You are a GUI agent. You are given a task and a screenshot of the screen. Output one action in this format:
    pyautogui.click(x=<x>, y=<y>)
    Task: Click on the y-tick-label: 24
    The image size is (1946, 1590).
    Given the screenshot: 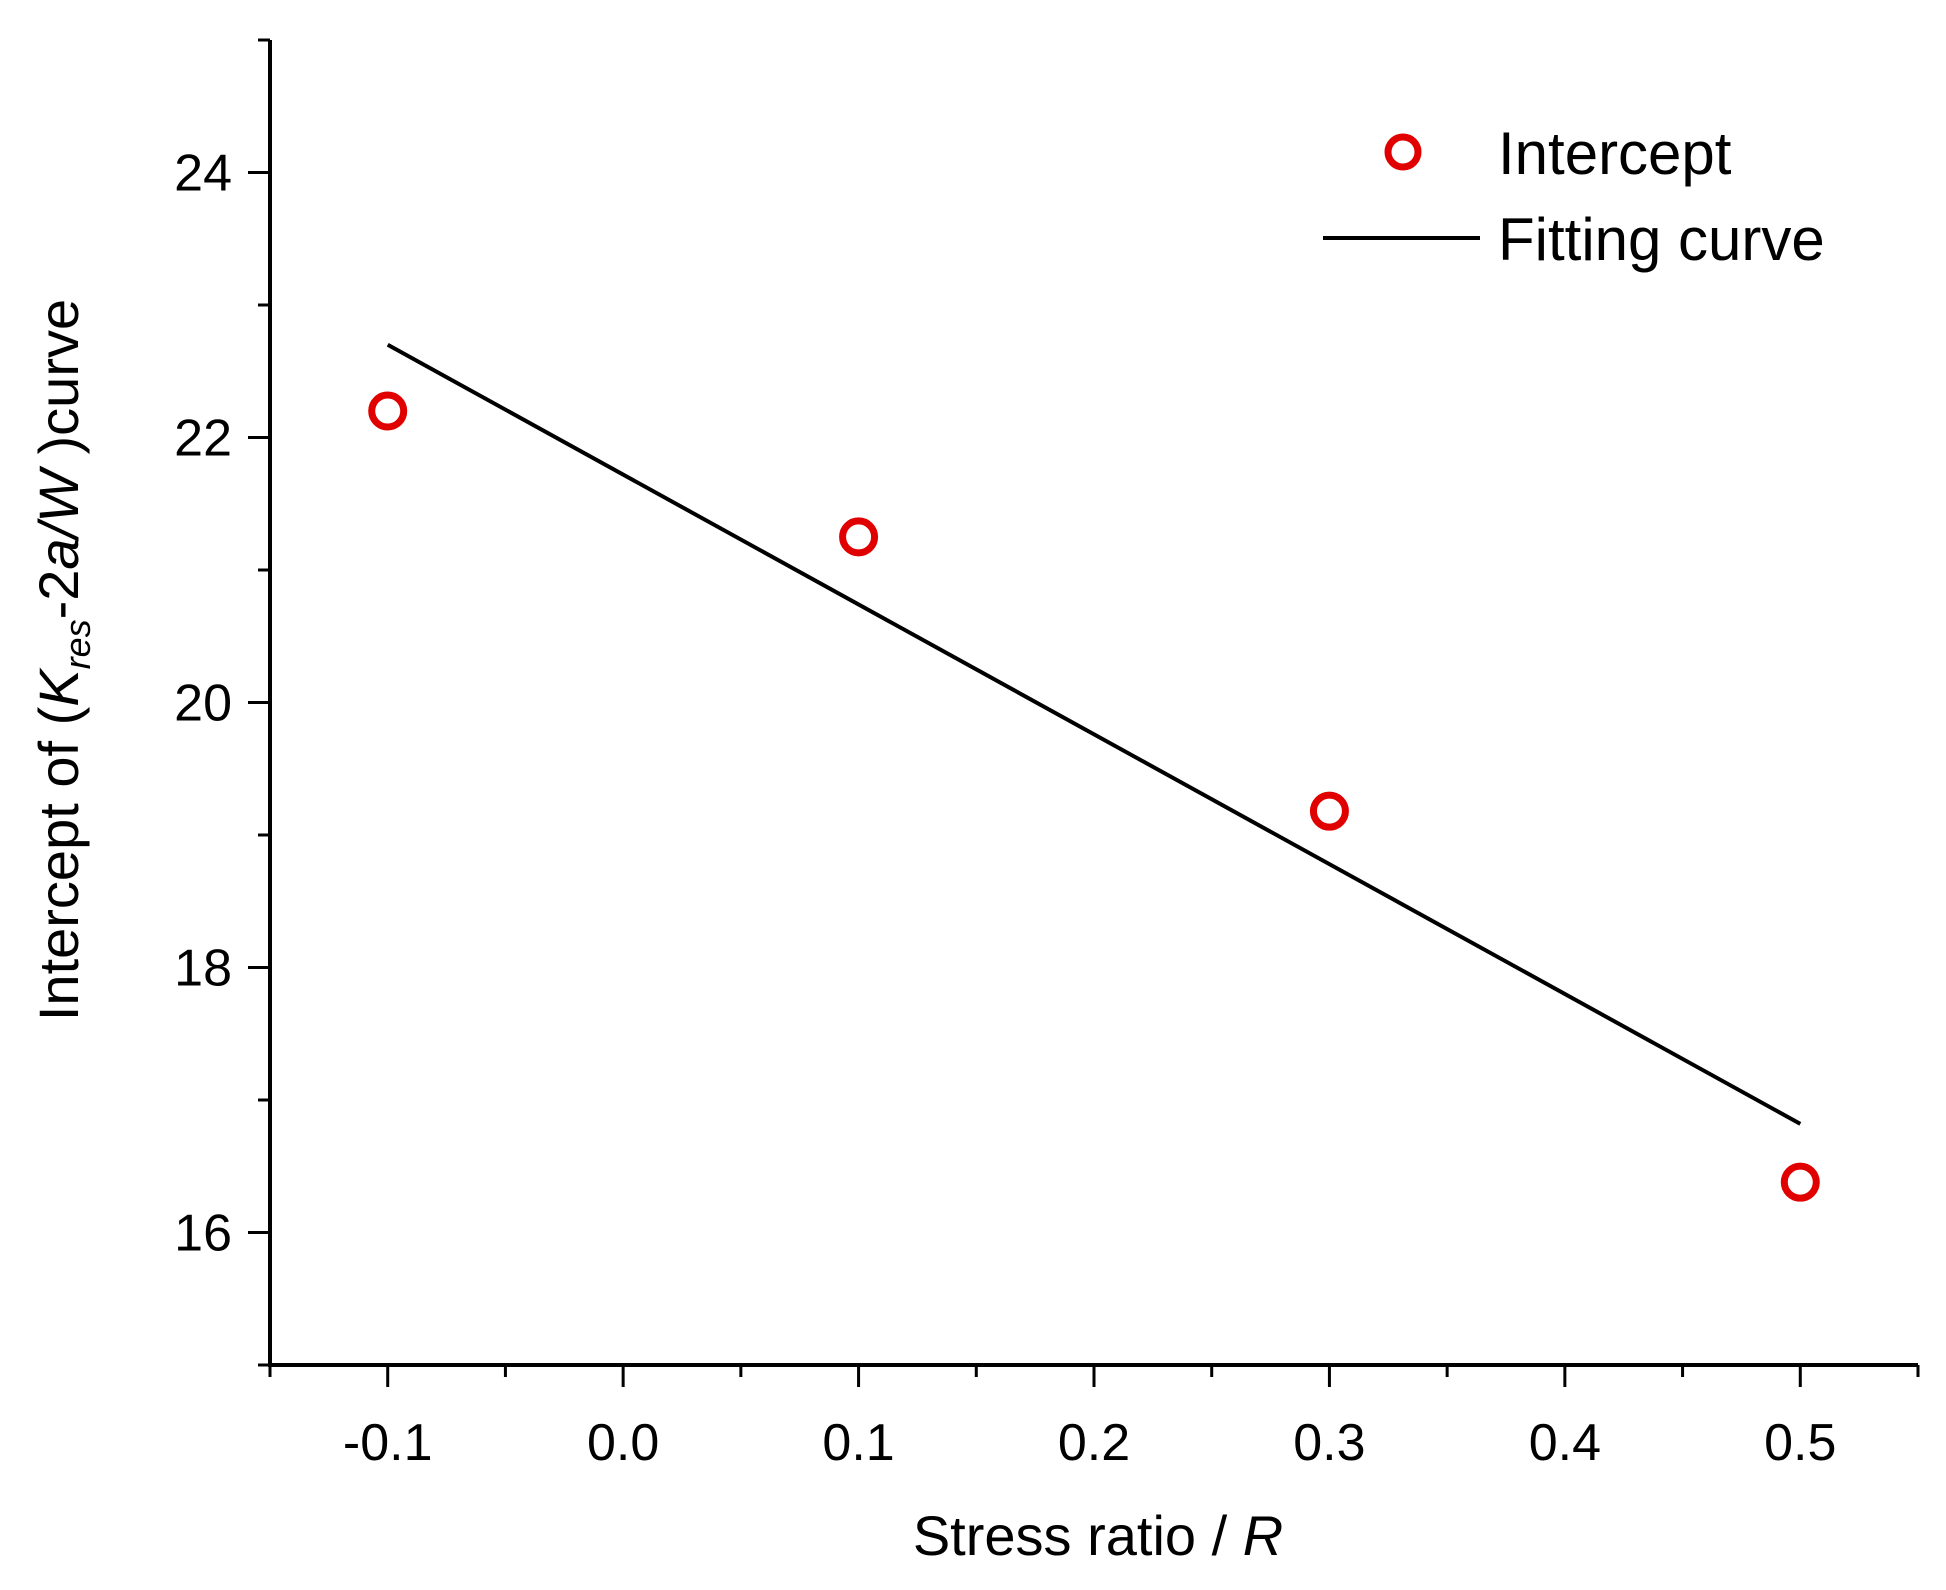 What is the action you would take?
    pyautogui.click(x=203, y=174)
    